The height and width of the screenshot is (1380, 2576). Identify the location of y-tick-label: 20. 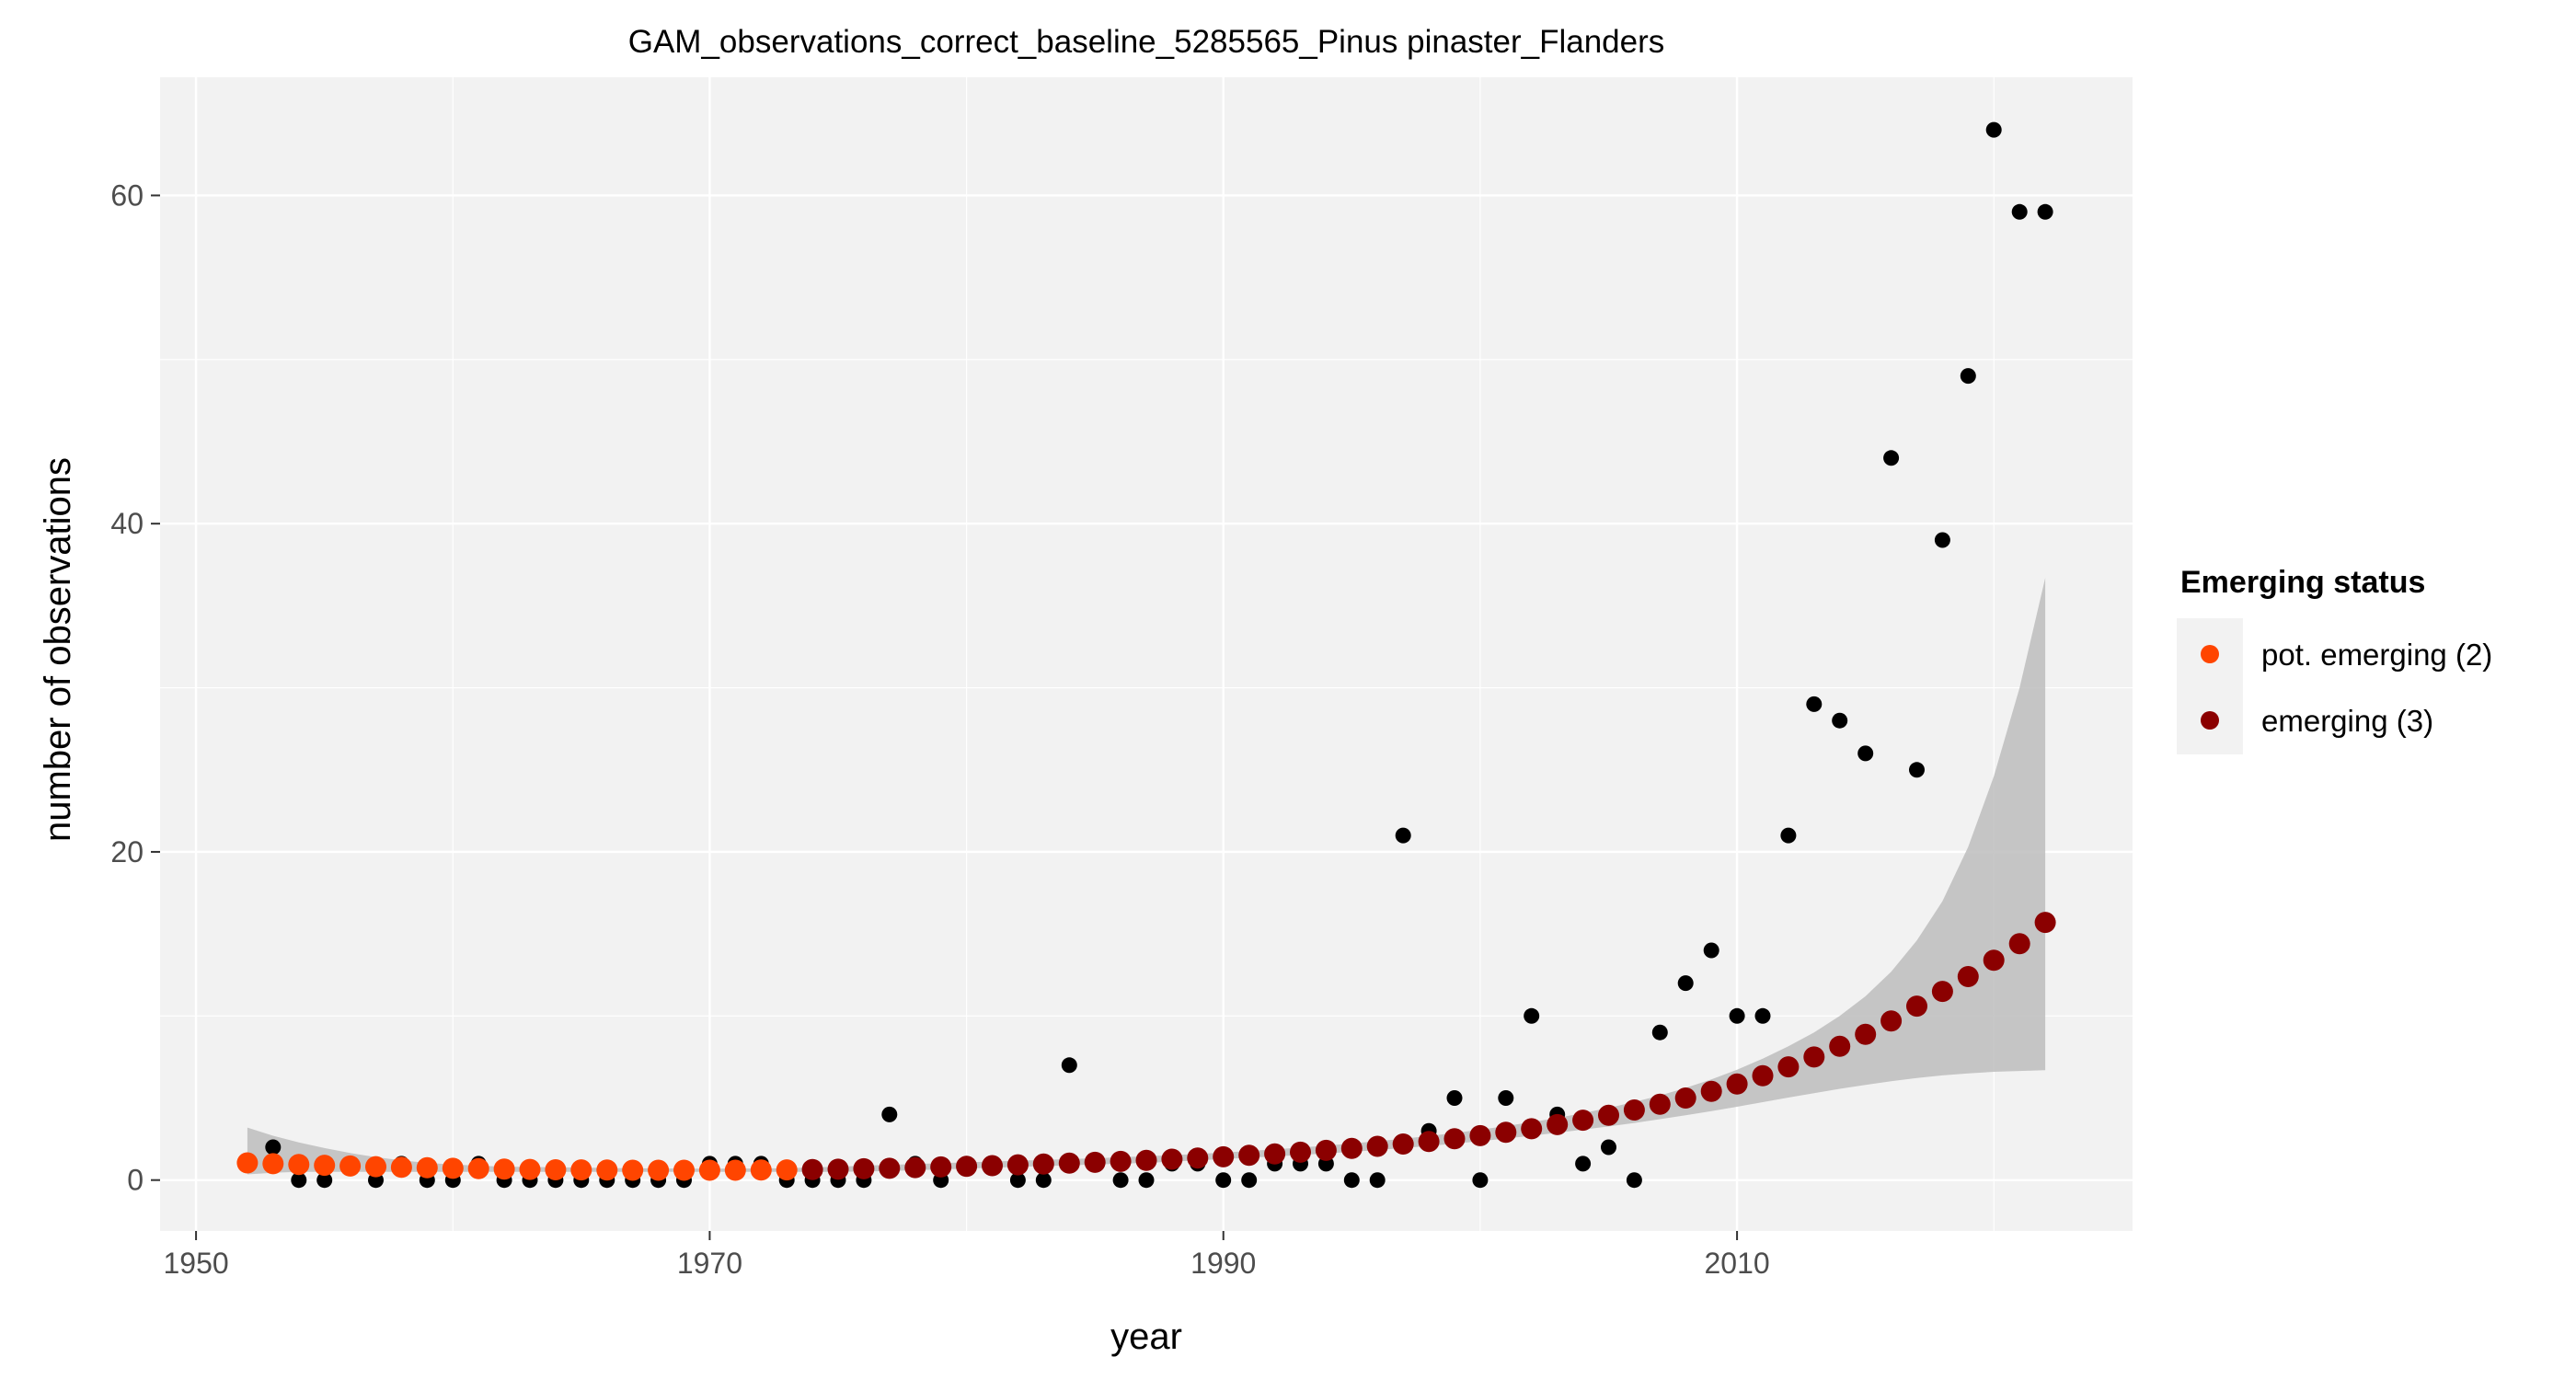
(127, 851).